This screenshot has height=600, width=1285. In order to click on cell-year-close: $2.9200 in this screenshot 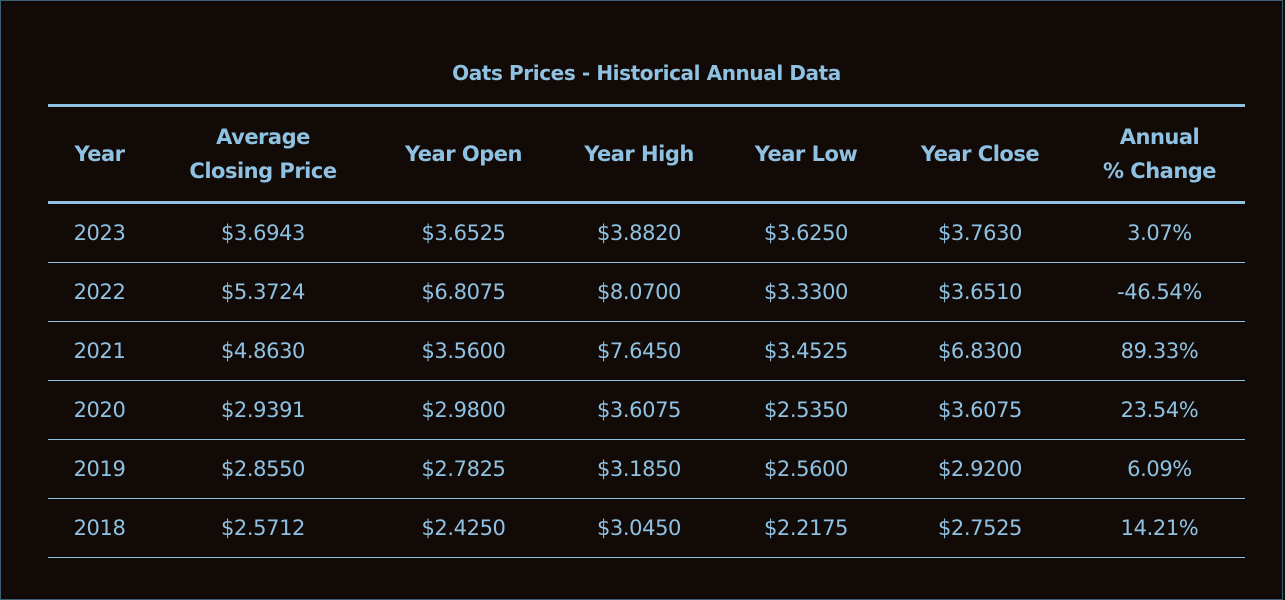, I will do `click(980, 469)`.